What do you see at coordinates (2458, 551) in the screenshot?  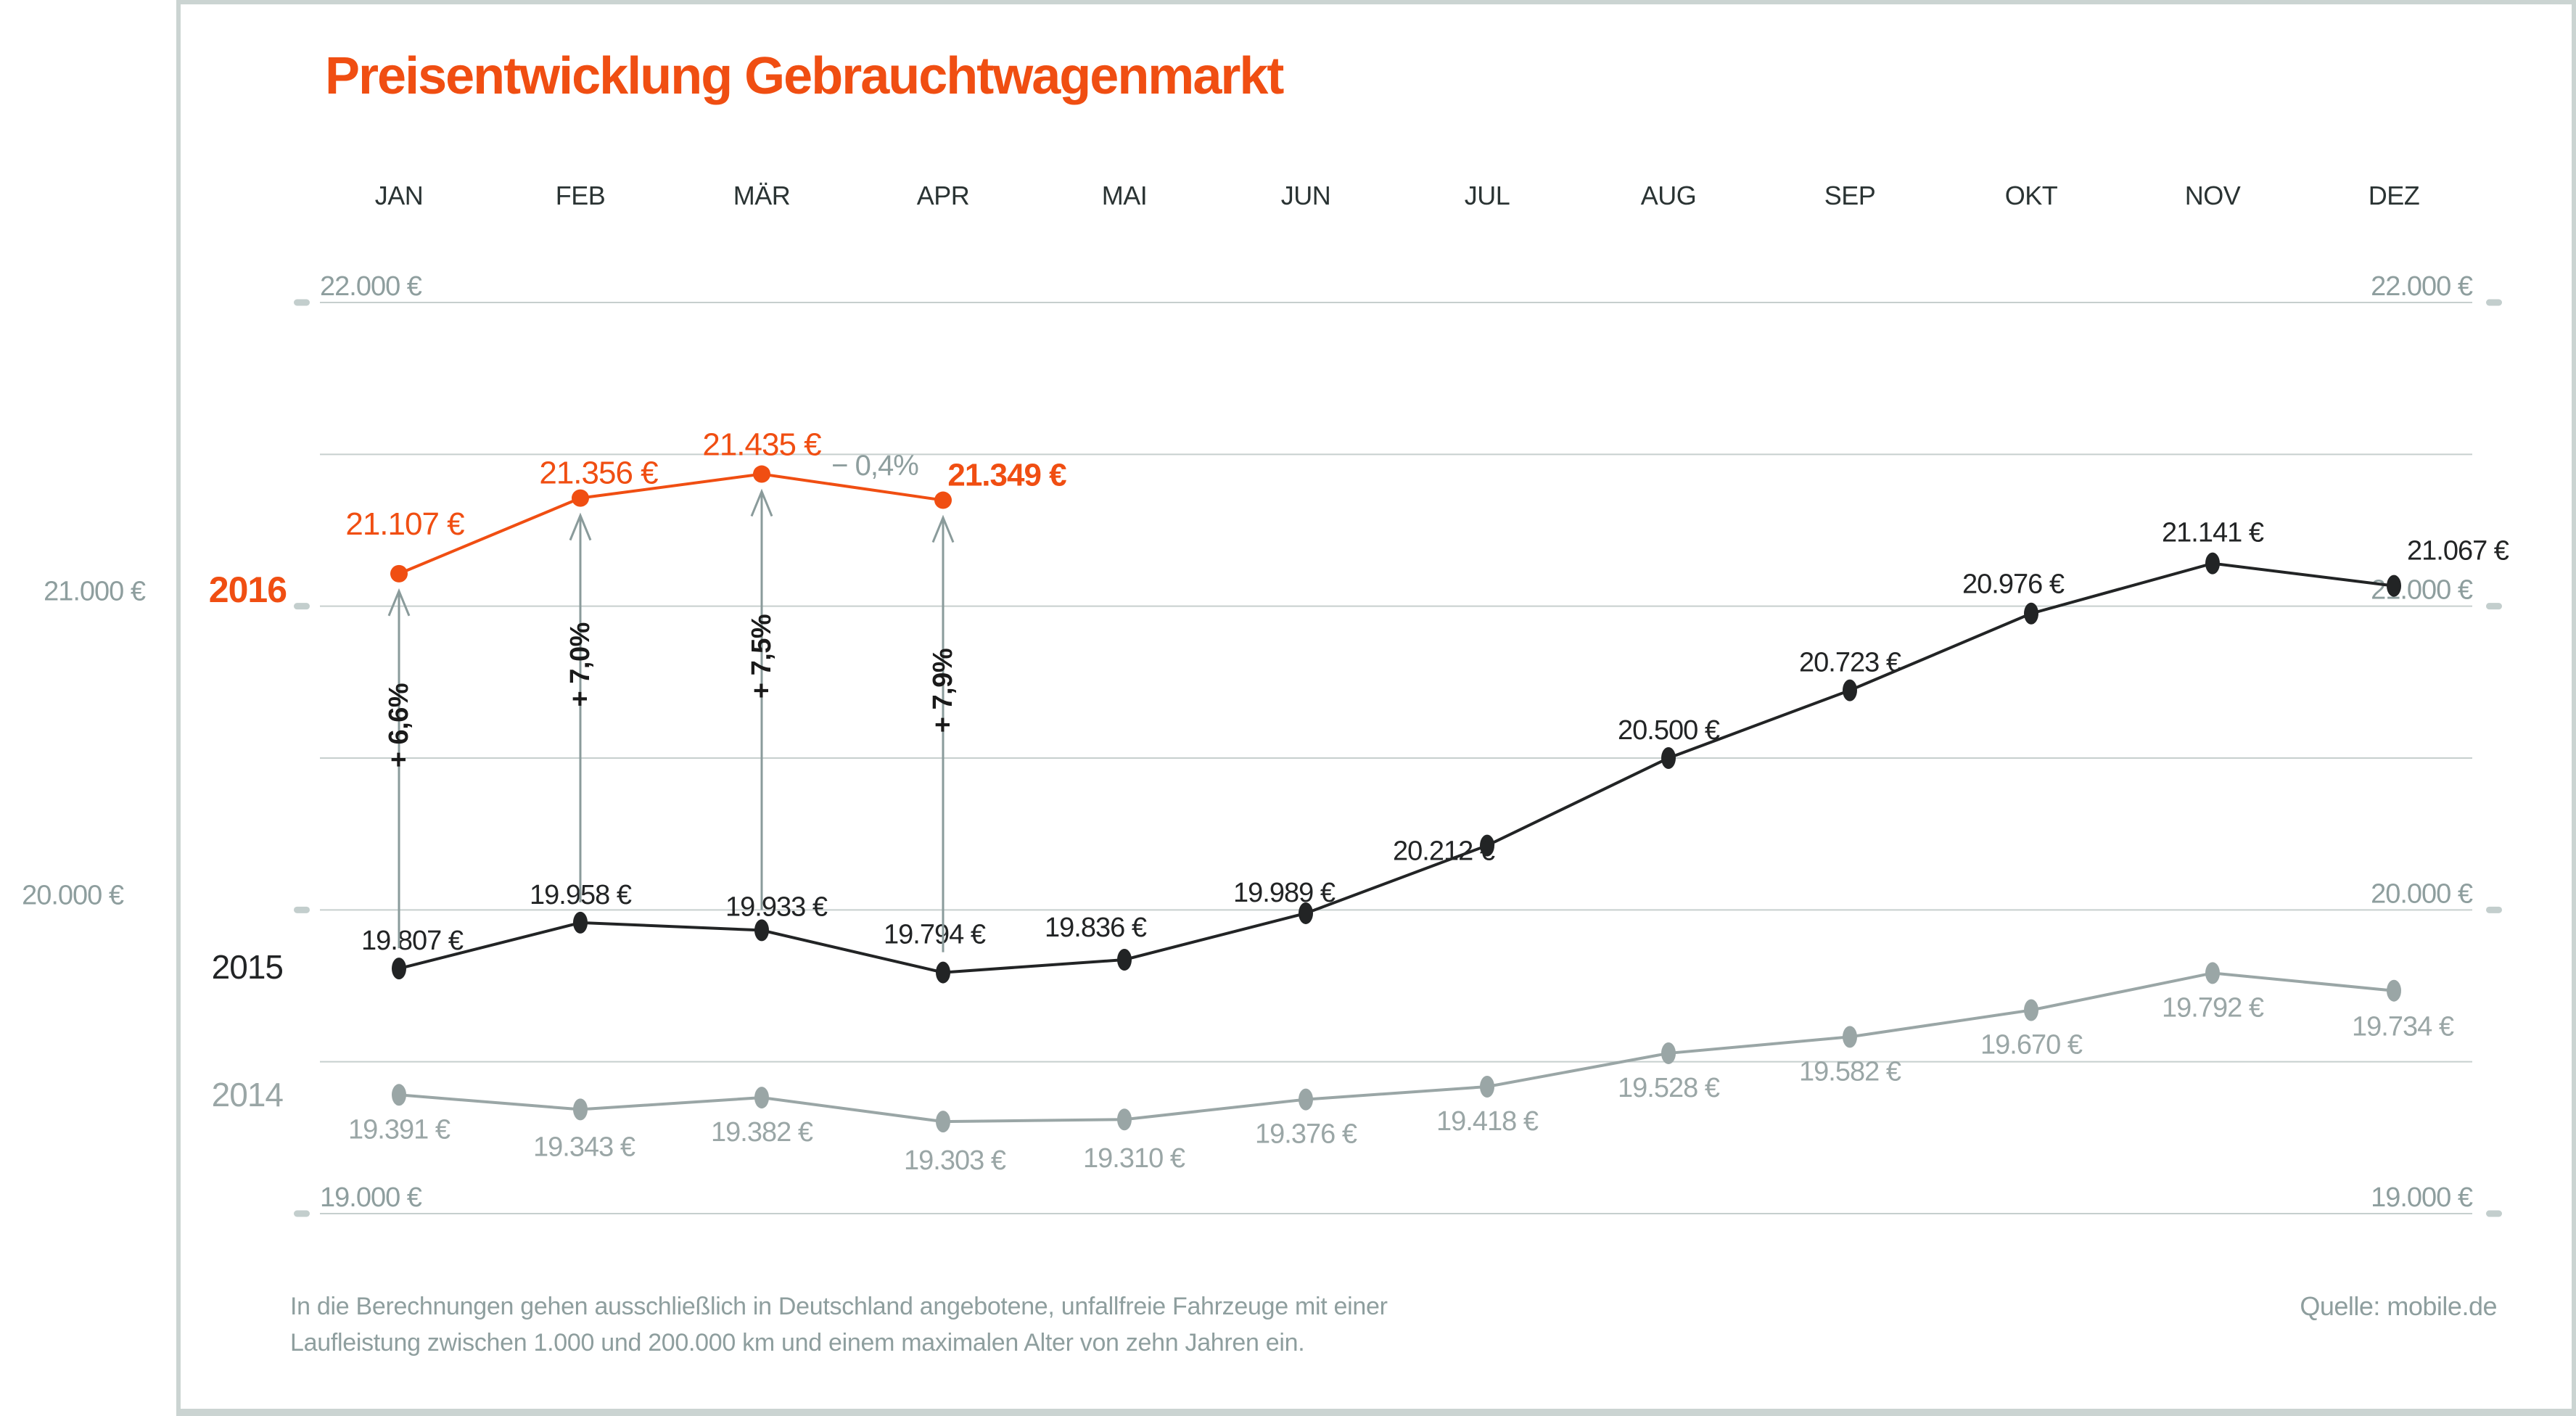 I see `value-label-2015: 21.067 €` at bounding box center [2458, 551].